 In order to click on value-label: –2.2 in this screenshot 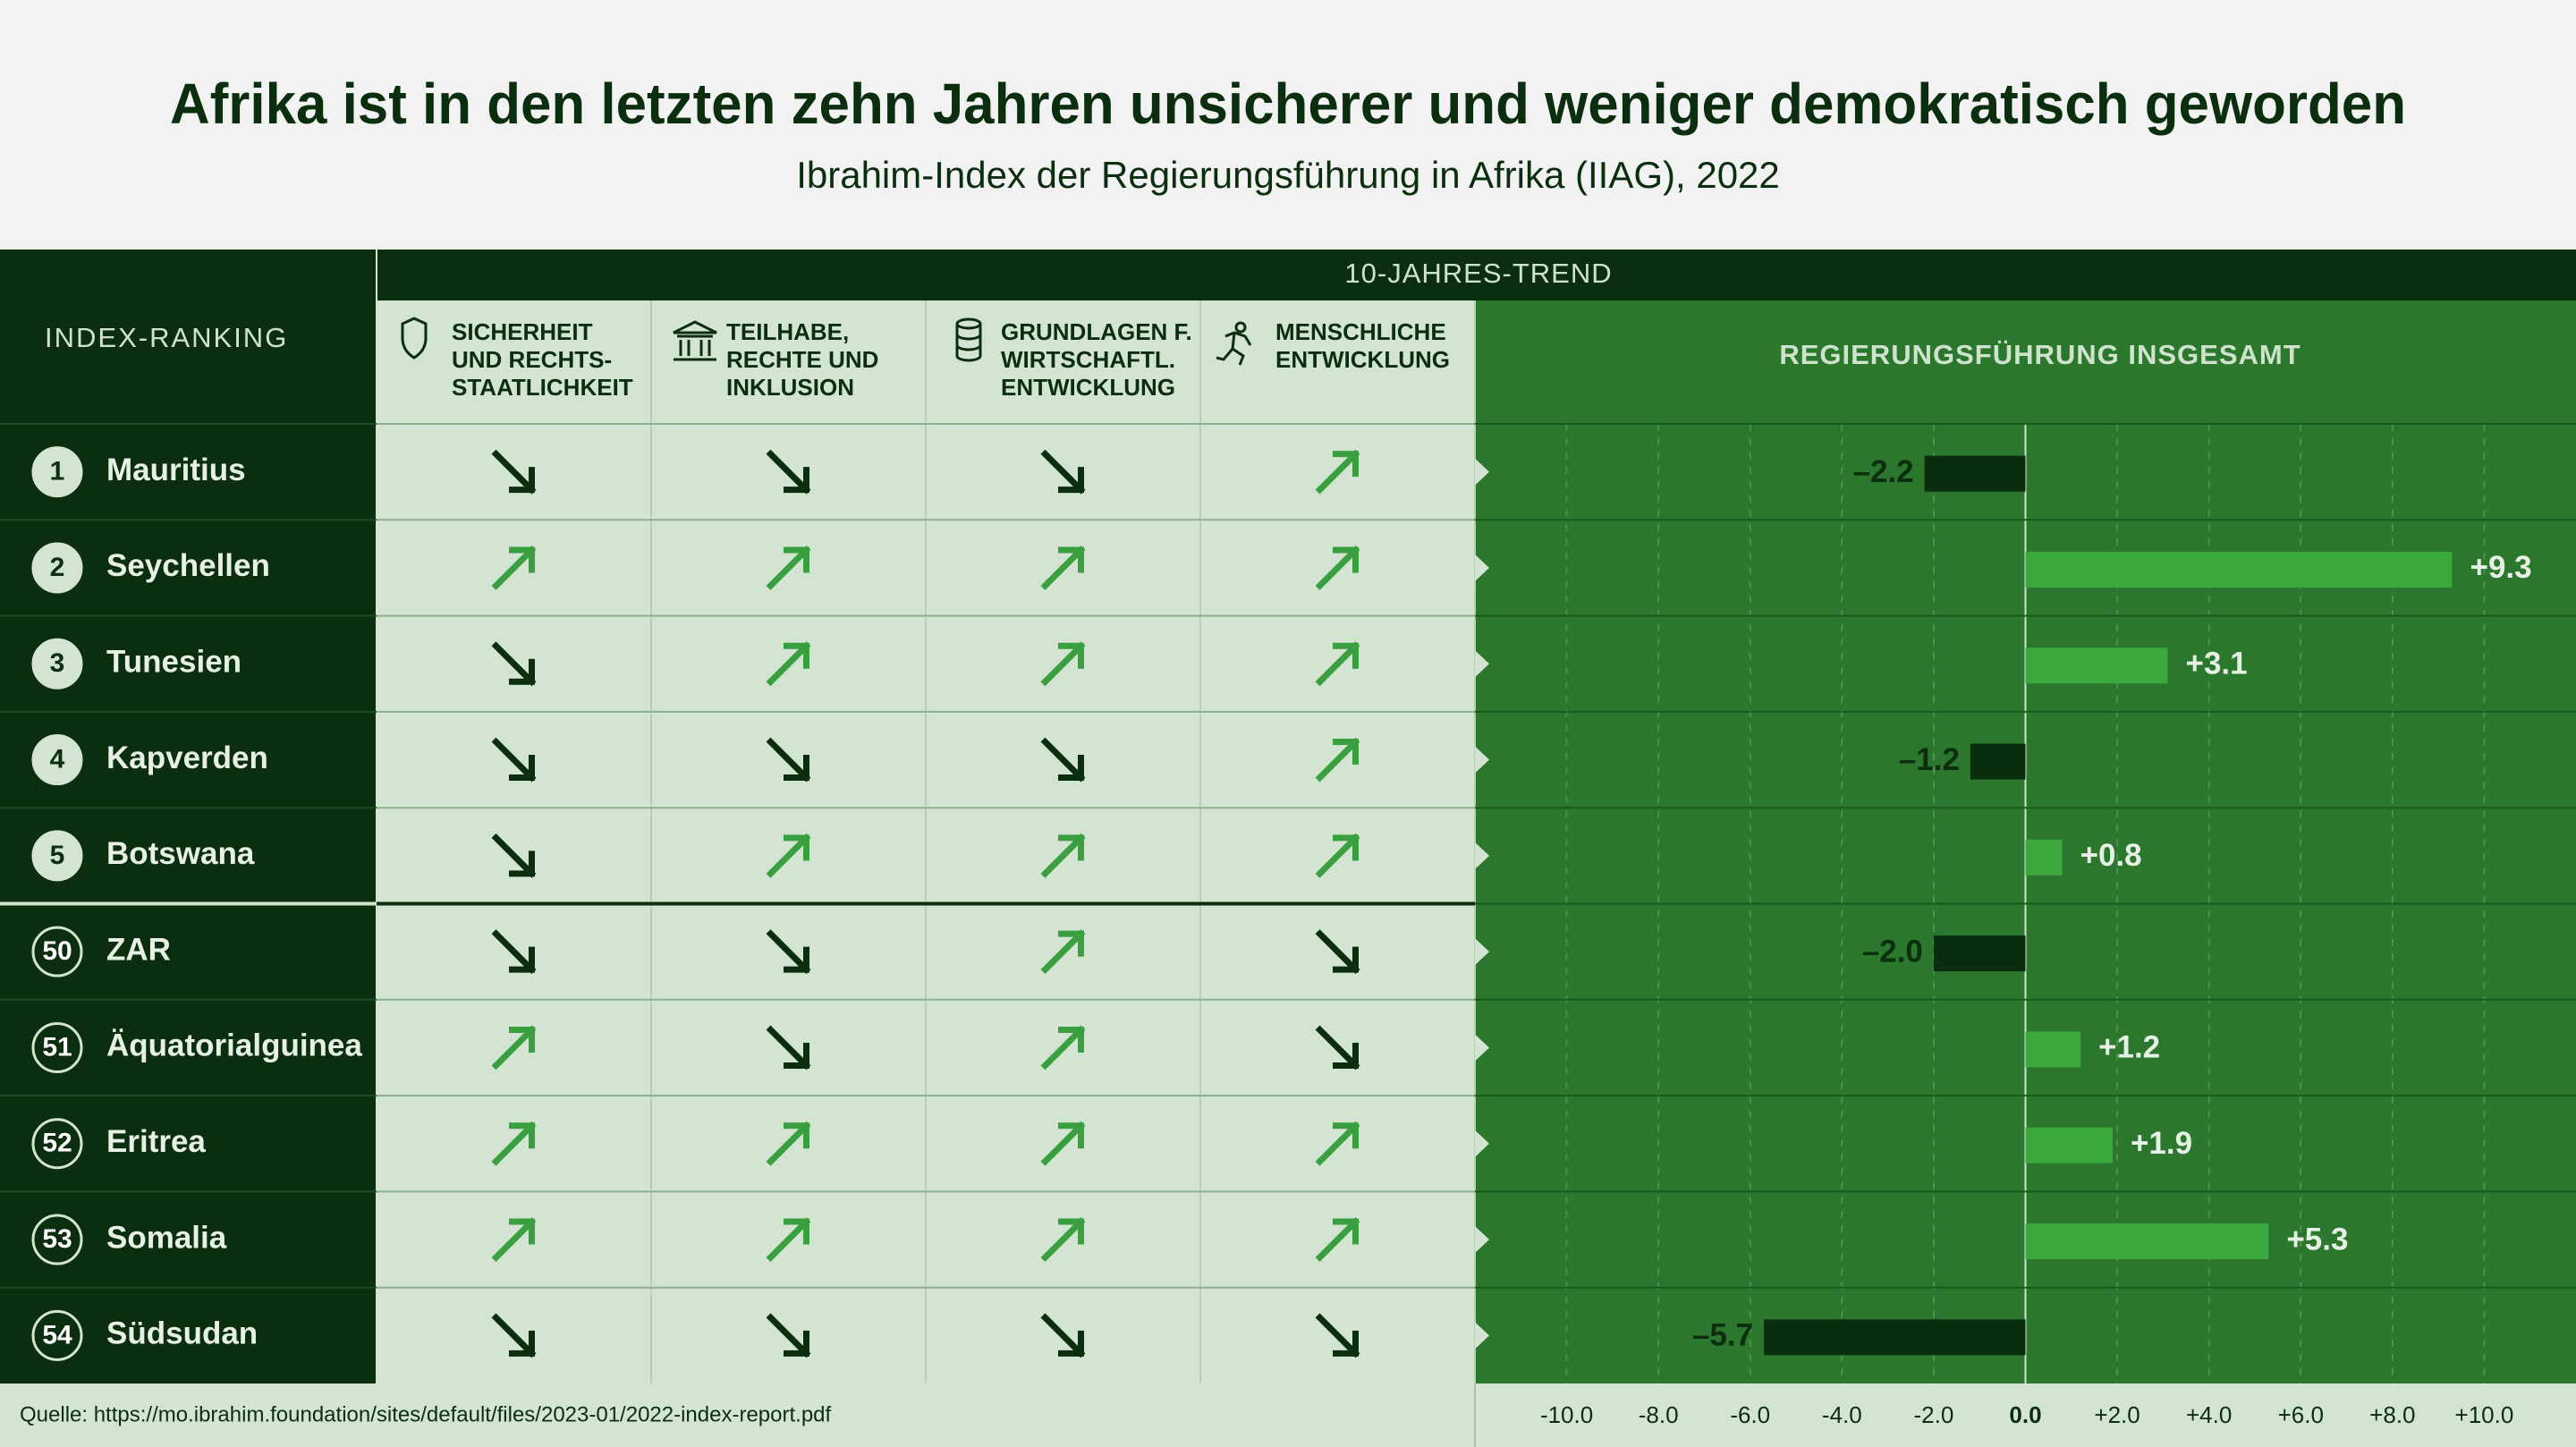, I will do `click(1883, 471)`.